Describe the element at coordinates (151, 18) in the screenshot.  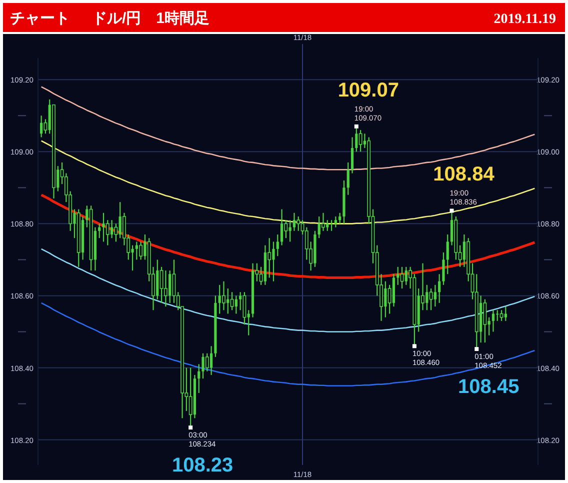
I see `chart-subtitle: ドル/円 1時間足` at that location.